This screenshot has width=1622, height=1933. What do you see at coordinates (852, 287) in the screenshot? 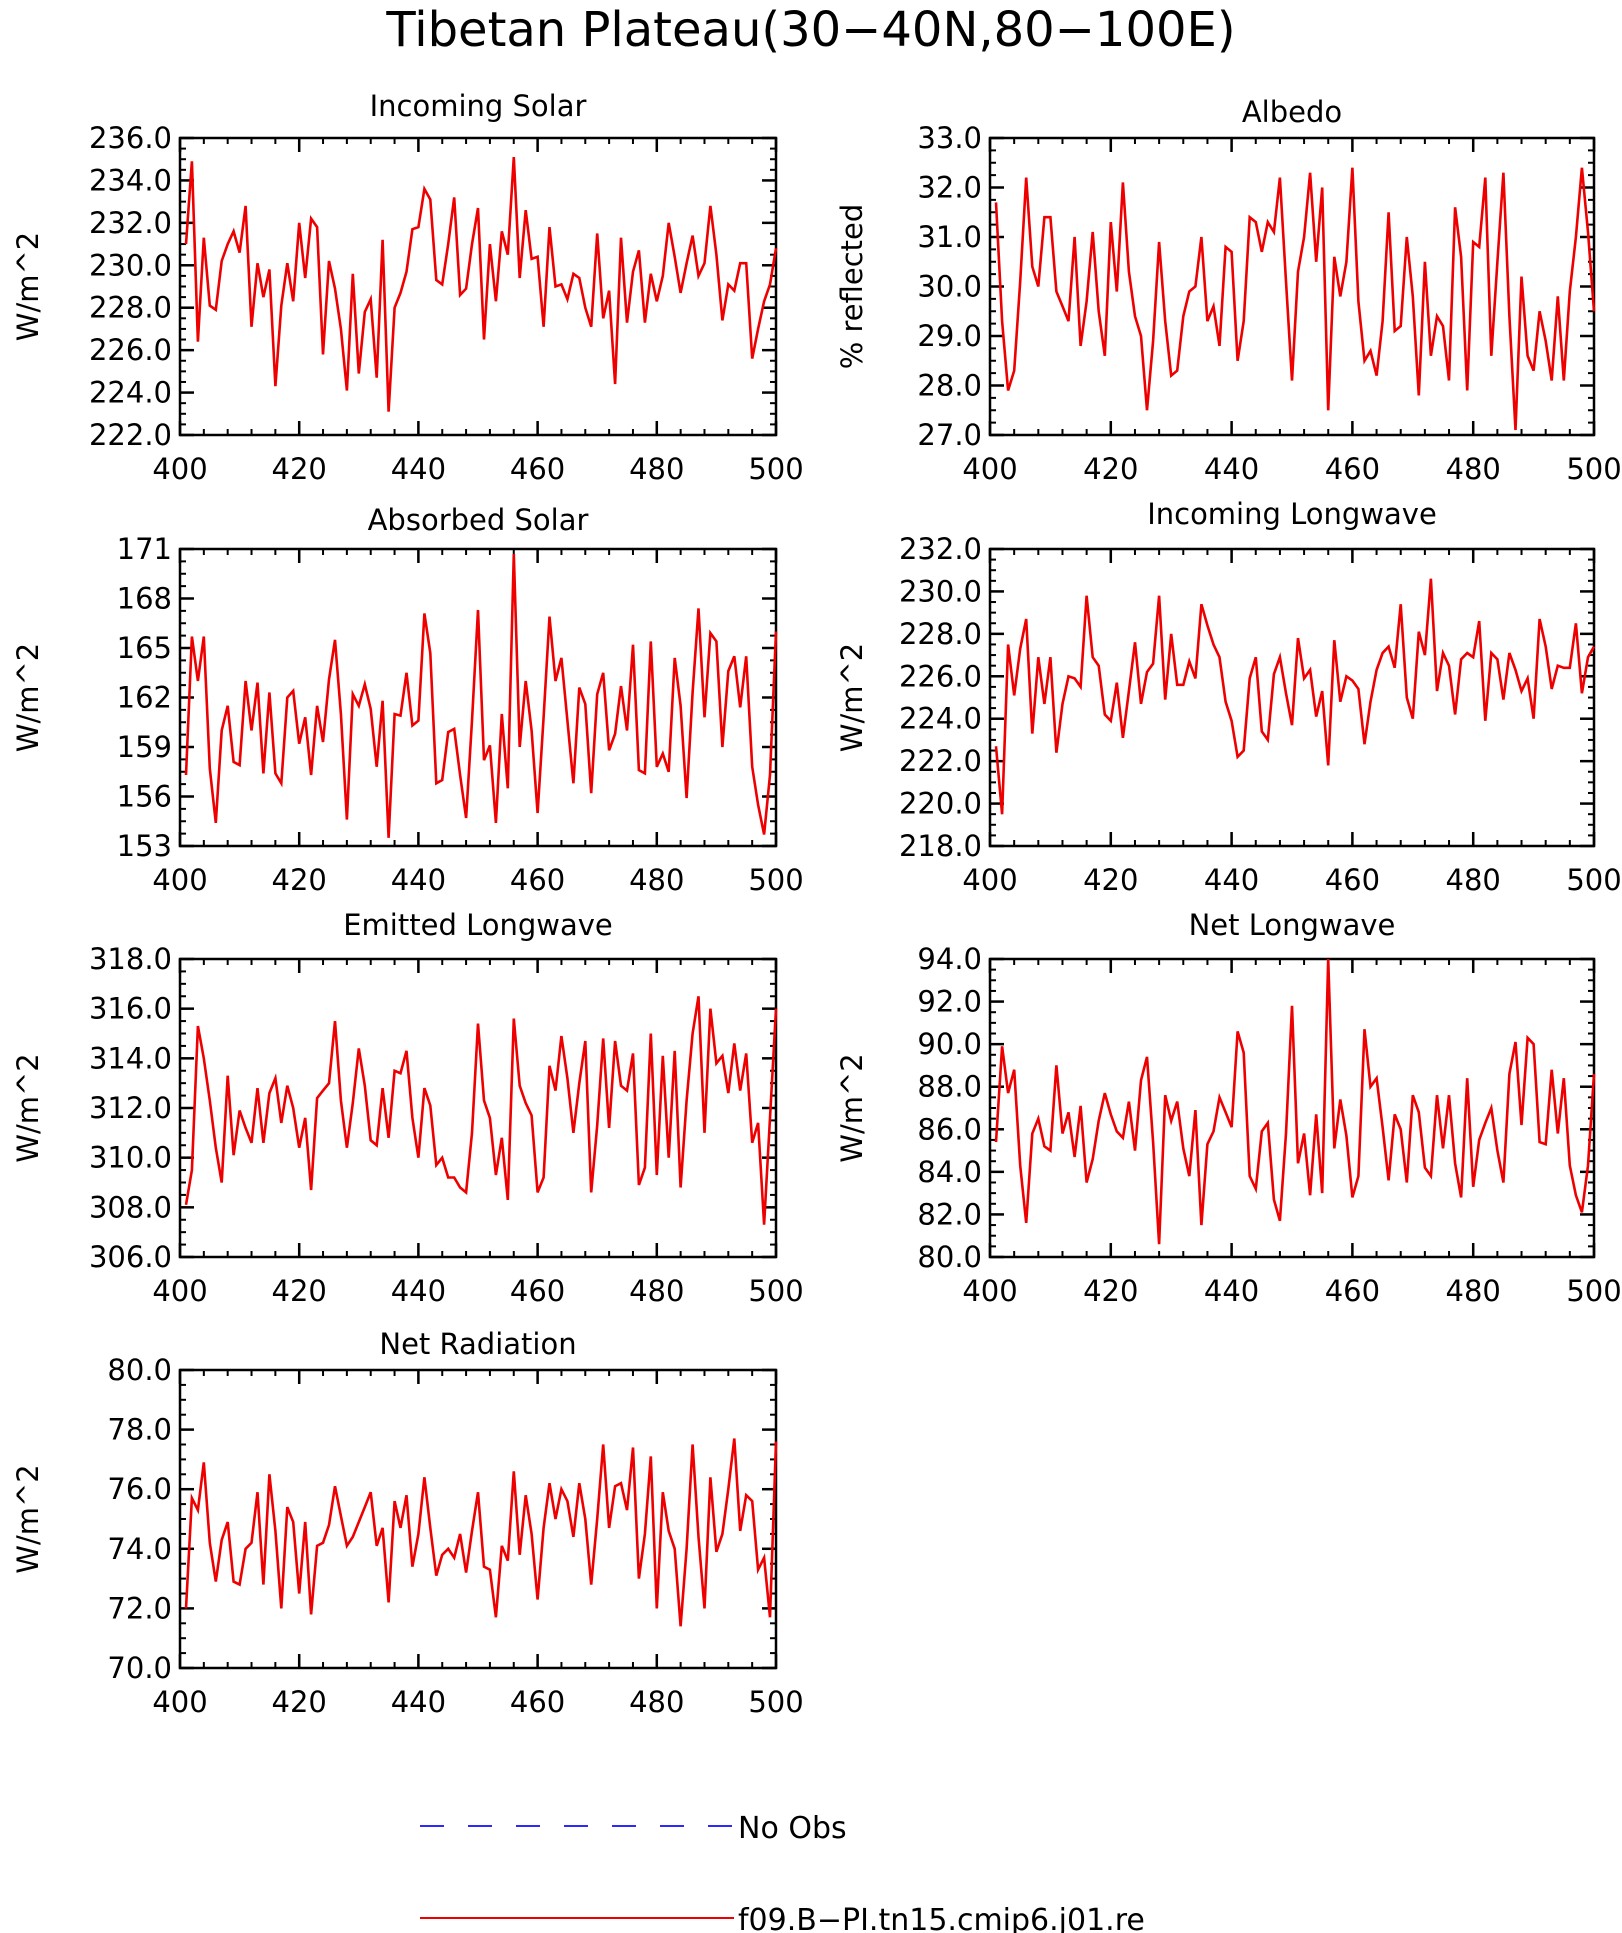
I see `y-axis-label: % reflected` at bounding box center [852, 287].